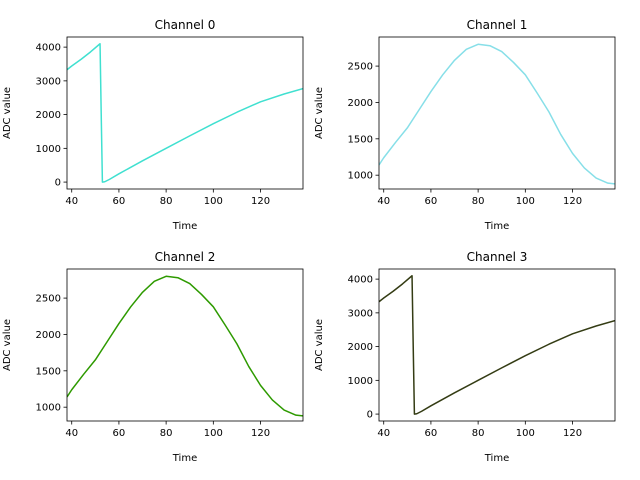 The height and width of the screenshot is (480, 640). Describe the element at coordinates (497, 257) in the screenshot. I see `chart-title: Channel 3` at that location.